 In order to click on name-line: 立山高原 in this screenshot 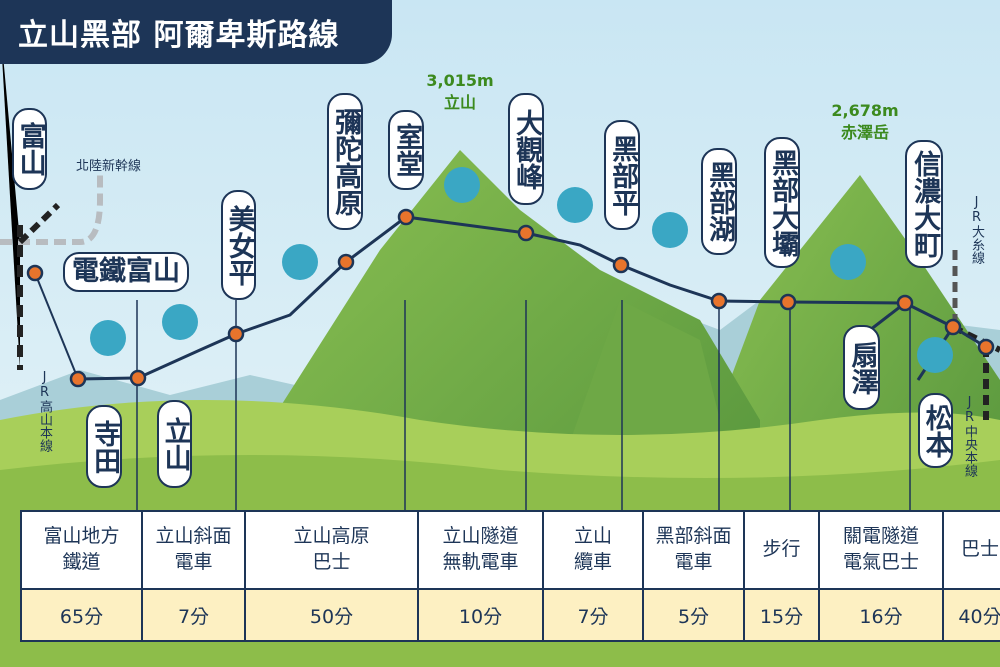, I will do `click(331, 536)`.